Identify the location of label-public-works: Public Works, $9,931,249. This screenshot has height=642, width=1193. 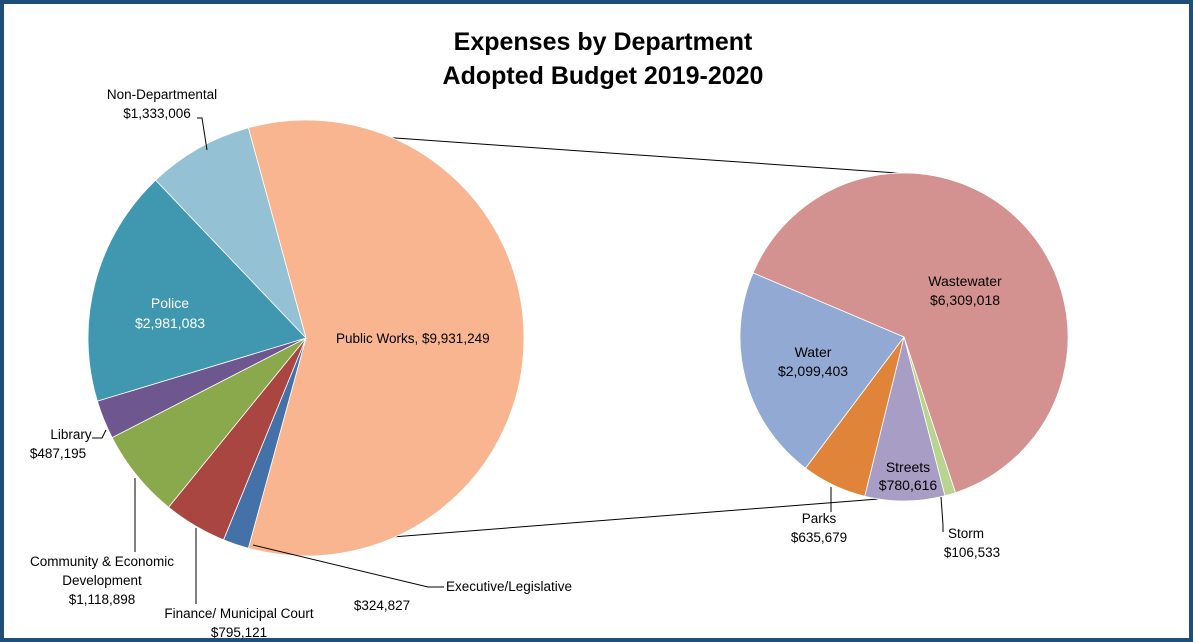
(413, 338).